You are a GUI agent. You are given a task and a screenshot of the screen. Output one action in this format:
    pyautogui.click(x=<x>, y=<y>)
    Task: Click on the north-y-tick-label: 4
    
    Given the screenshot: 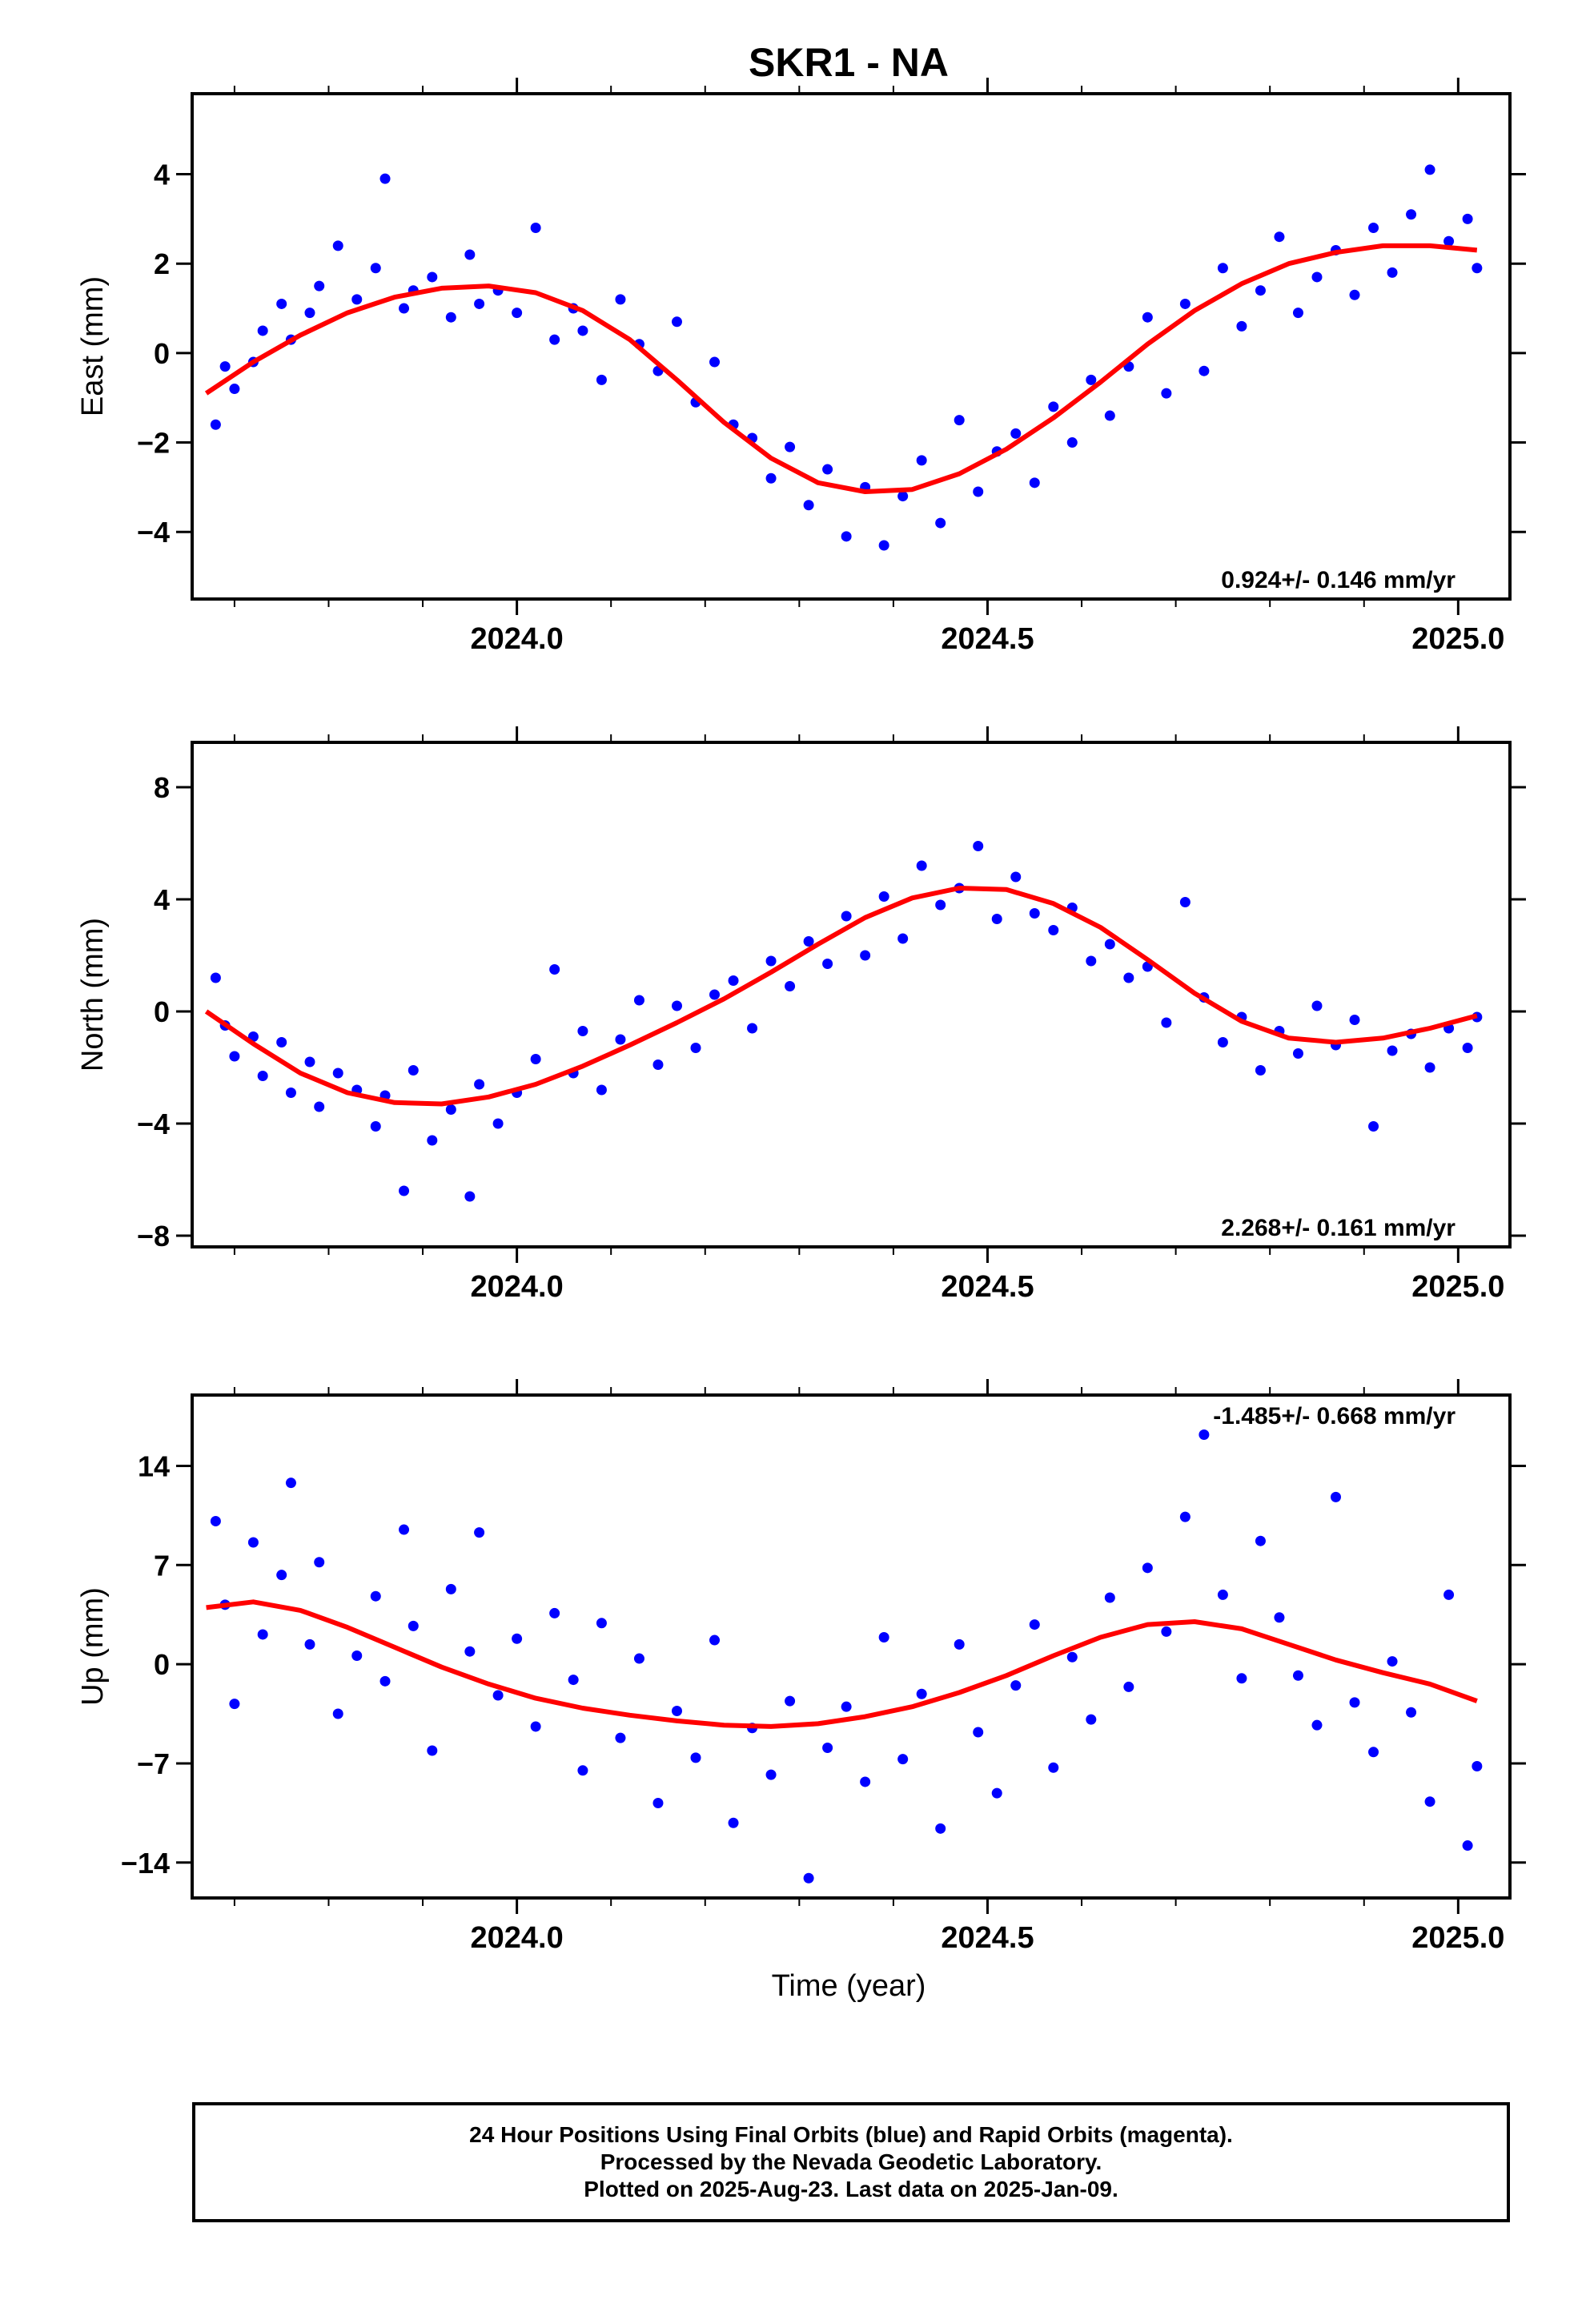 What is the action you would take?
    pyautogui.click(x=162, y=899)
    